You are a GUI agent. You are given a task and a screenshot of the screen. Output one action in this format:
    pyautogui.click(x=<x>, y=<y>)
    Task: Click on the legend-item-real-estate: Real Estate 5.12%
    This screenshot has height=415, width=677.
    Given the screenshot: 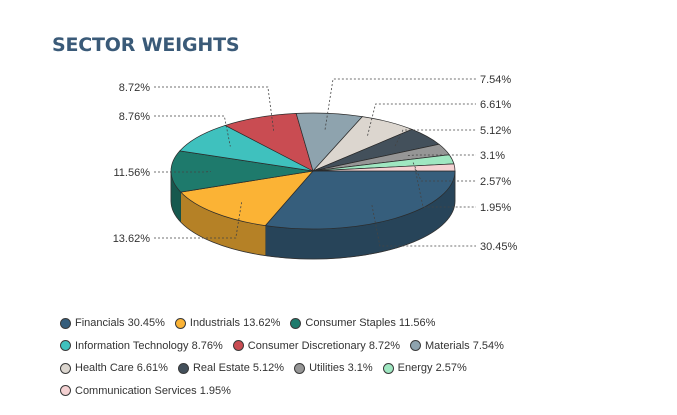 What is the action you would take?
    pyautogui.click(x=231, y=368)
    